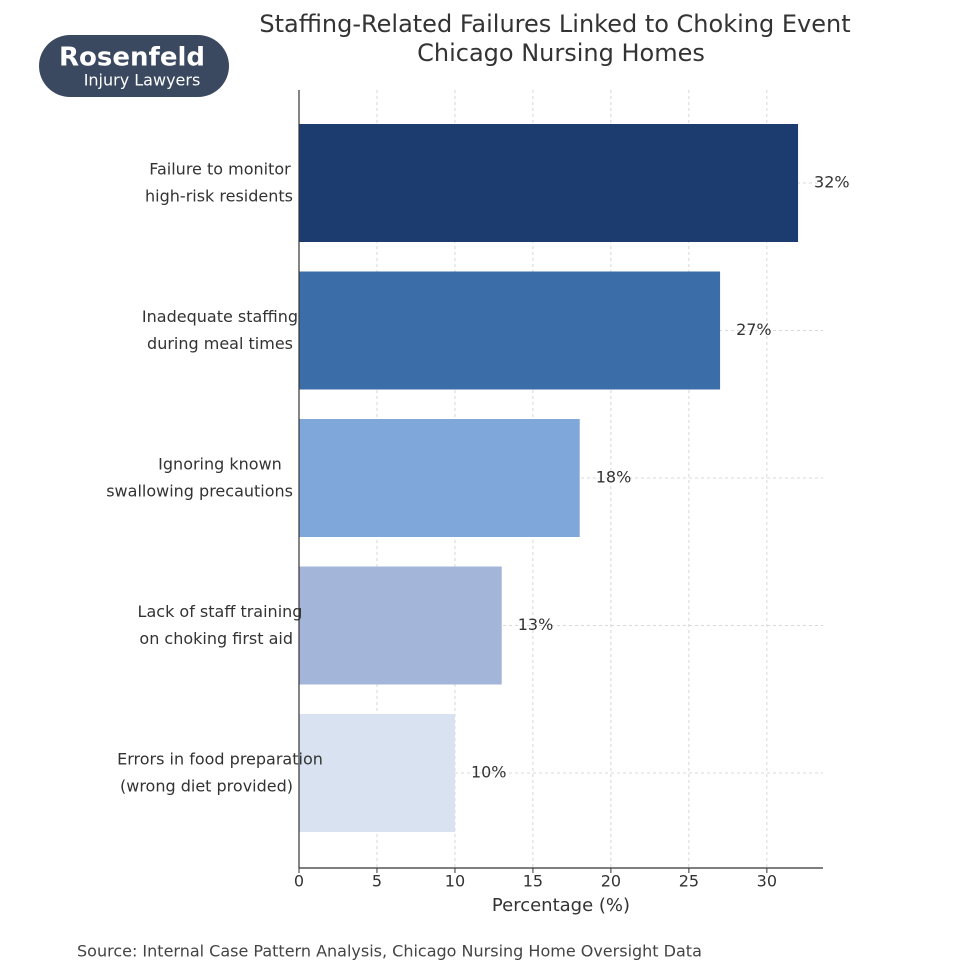 The height and width of the screenshot is (980, 980). I want to click on logo-name: Rosenfeld, so click(132, 58).